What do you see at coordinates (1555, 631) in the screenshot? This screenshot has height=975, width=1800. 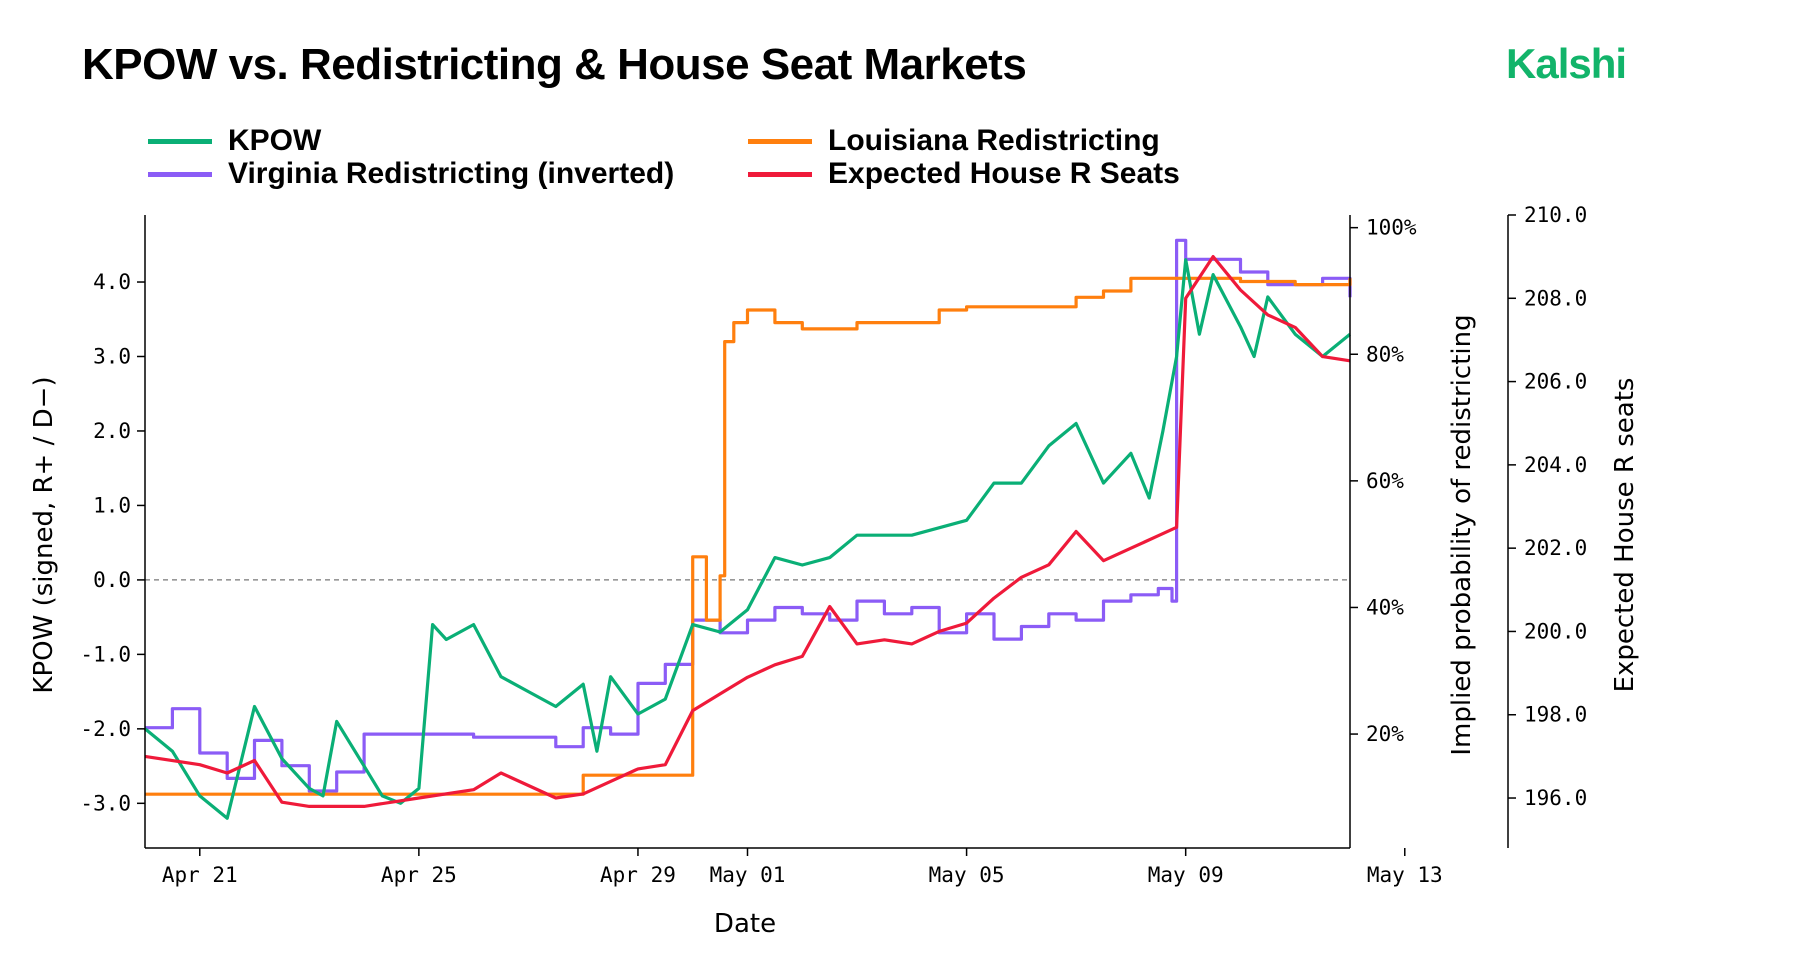 I see `seats-tick-label: 200.0` at bounding box center [1555, 631].